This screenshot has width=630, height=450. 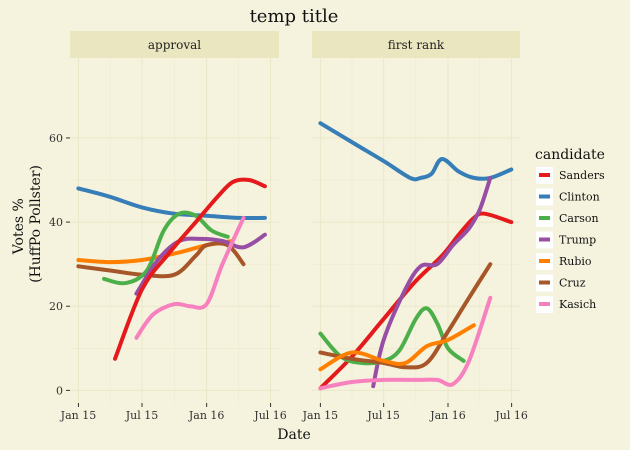 I want to click on strip-label-first-rank: first rank, so click(x=416, y=45).